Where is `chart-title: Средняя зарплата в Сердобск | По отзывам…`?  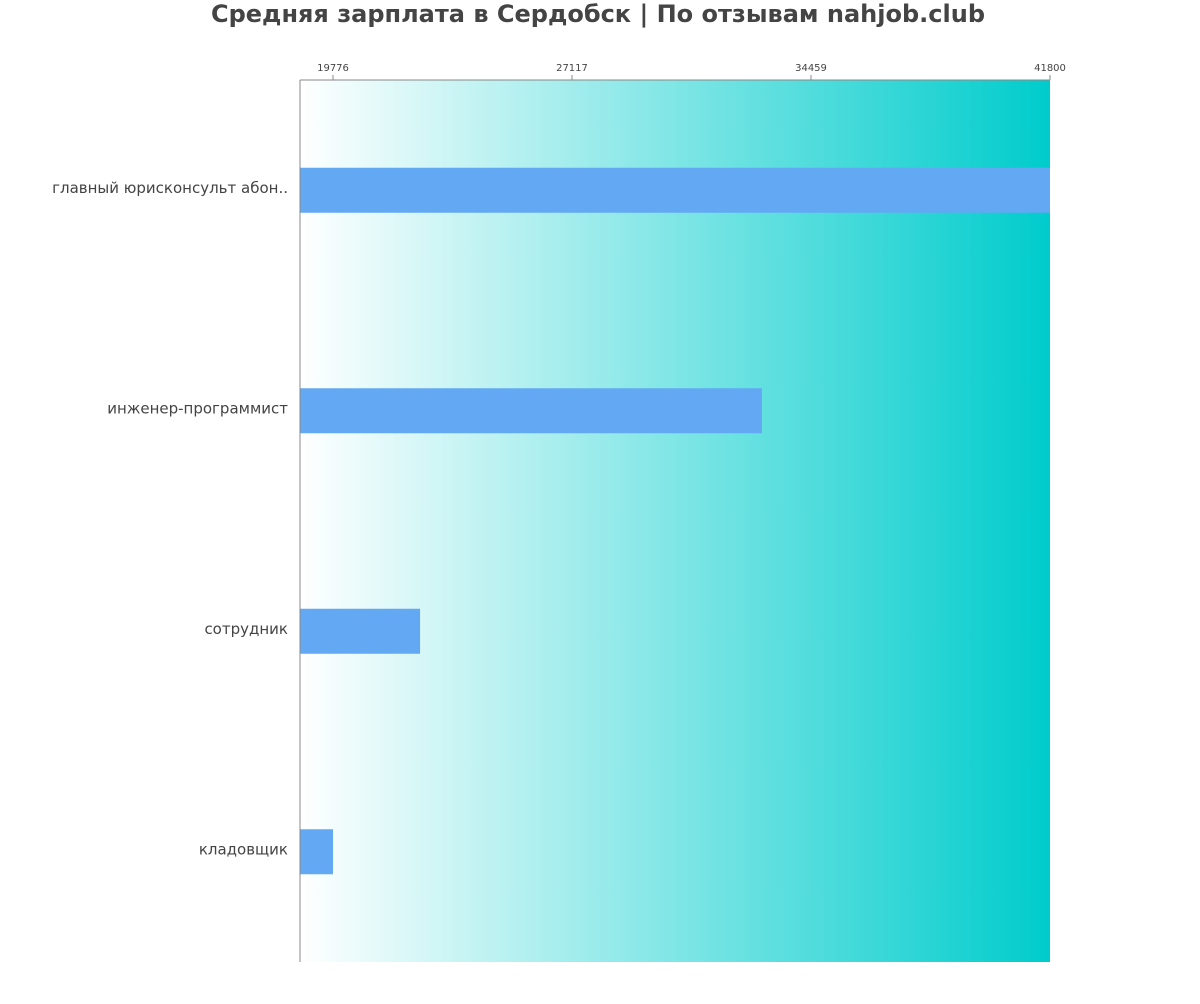
chart-title: Средняя зарплата в Сердобск | По отзывам… is located at coordinates (598, 14).